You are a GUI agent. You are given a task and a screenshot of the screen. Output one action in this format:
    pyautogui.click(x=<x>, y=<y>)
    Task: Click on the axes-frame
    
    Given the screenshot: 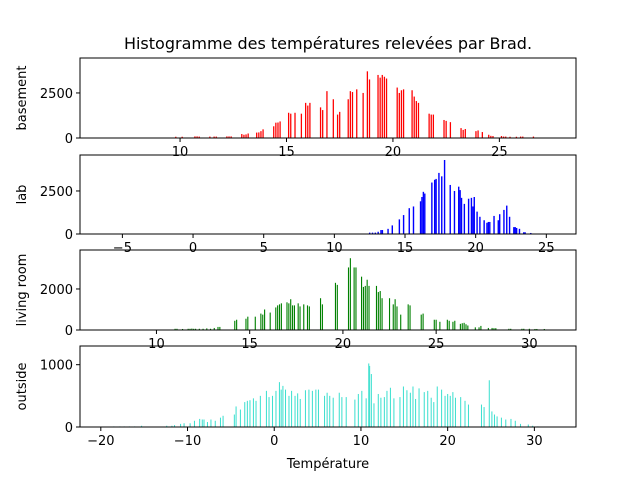 What is the action you would take?
    pyautogui.click(x=328, y=98)
    